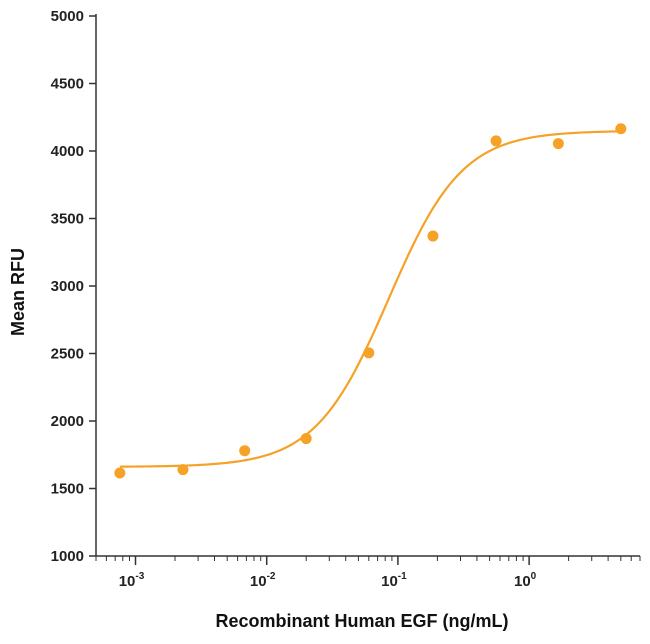 This screenshot has height=644, width=650. I want to click on x-axis-title: Recombinant Human EGF (ng/mL), so click(361, 621).